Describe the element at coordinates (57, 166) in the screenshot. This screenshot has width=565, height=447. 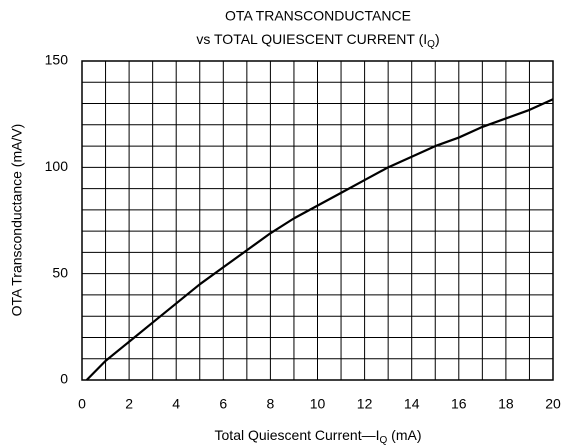
I see `y-tick-label: 100` at that location.